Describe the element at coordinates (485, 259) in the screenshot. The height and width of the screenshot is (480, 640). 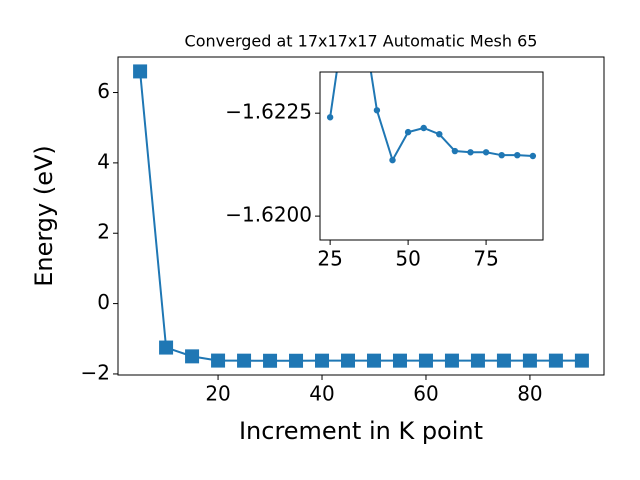
I see `x-tick-label: 75` at that location.